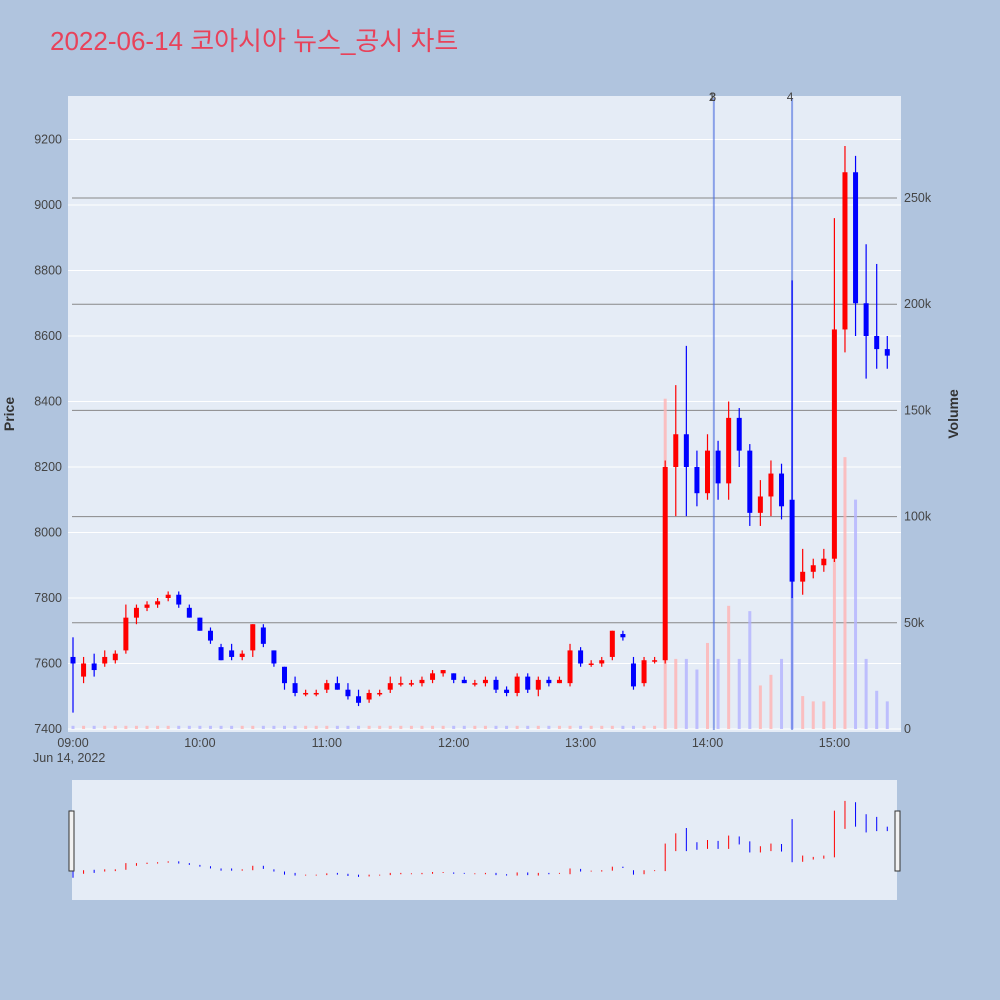 This screenshot has height=1000, width=1000. I want to click on price-axis-title: Price, so click(9, 414).